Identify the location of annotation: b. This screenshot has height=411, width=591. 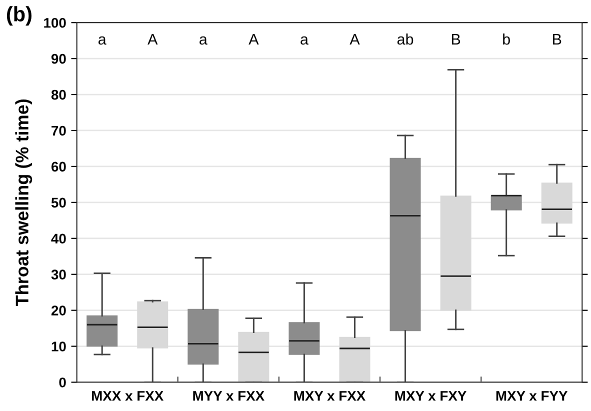
(506, 39).